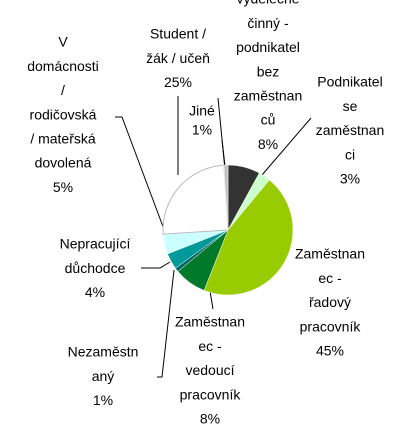 This screenshot has height=424, width=400. Describe the element at coordinates (103, 352) in the screenshot. I see `slice-label: Nezaměstn` at that location.